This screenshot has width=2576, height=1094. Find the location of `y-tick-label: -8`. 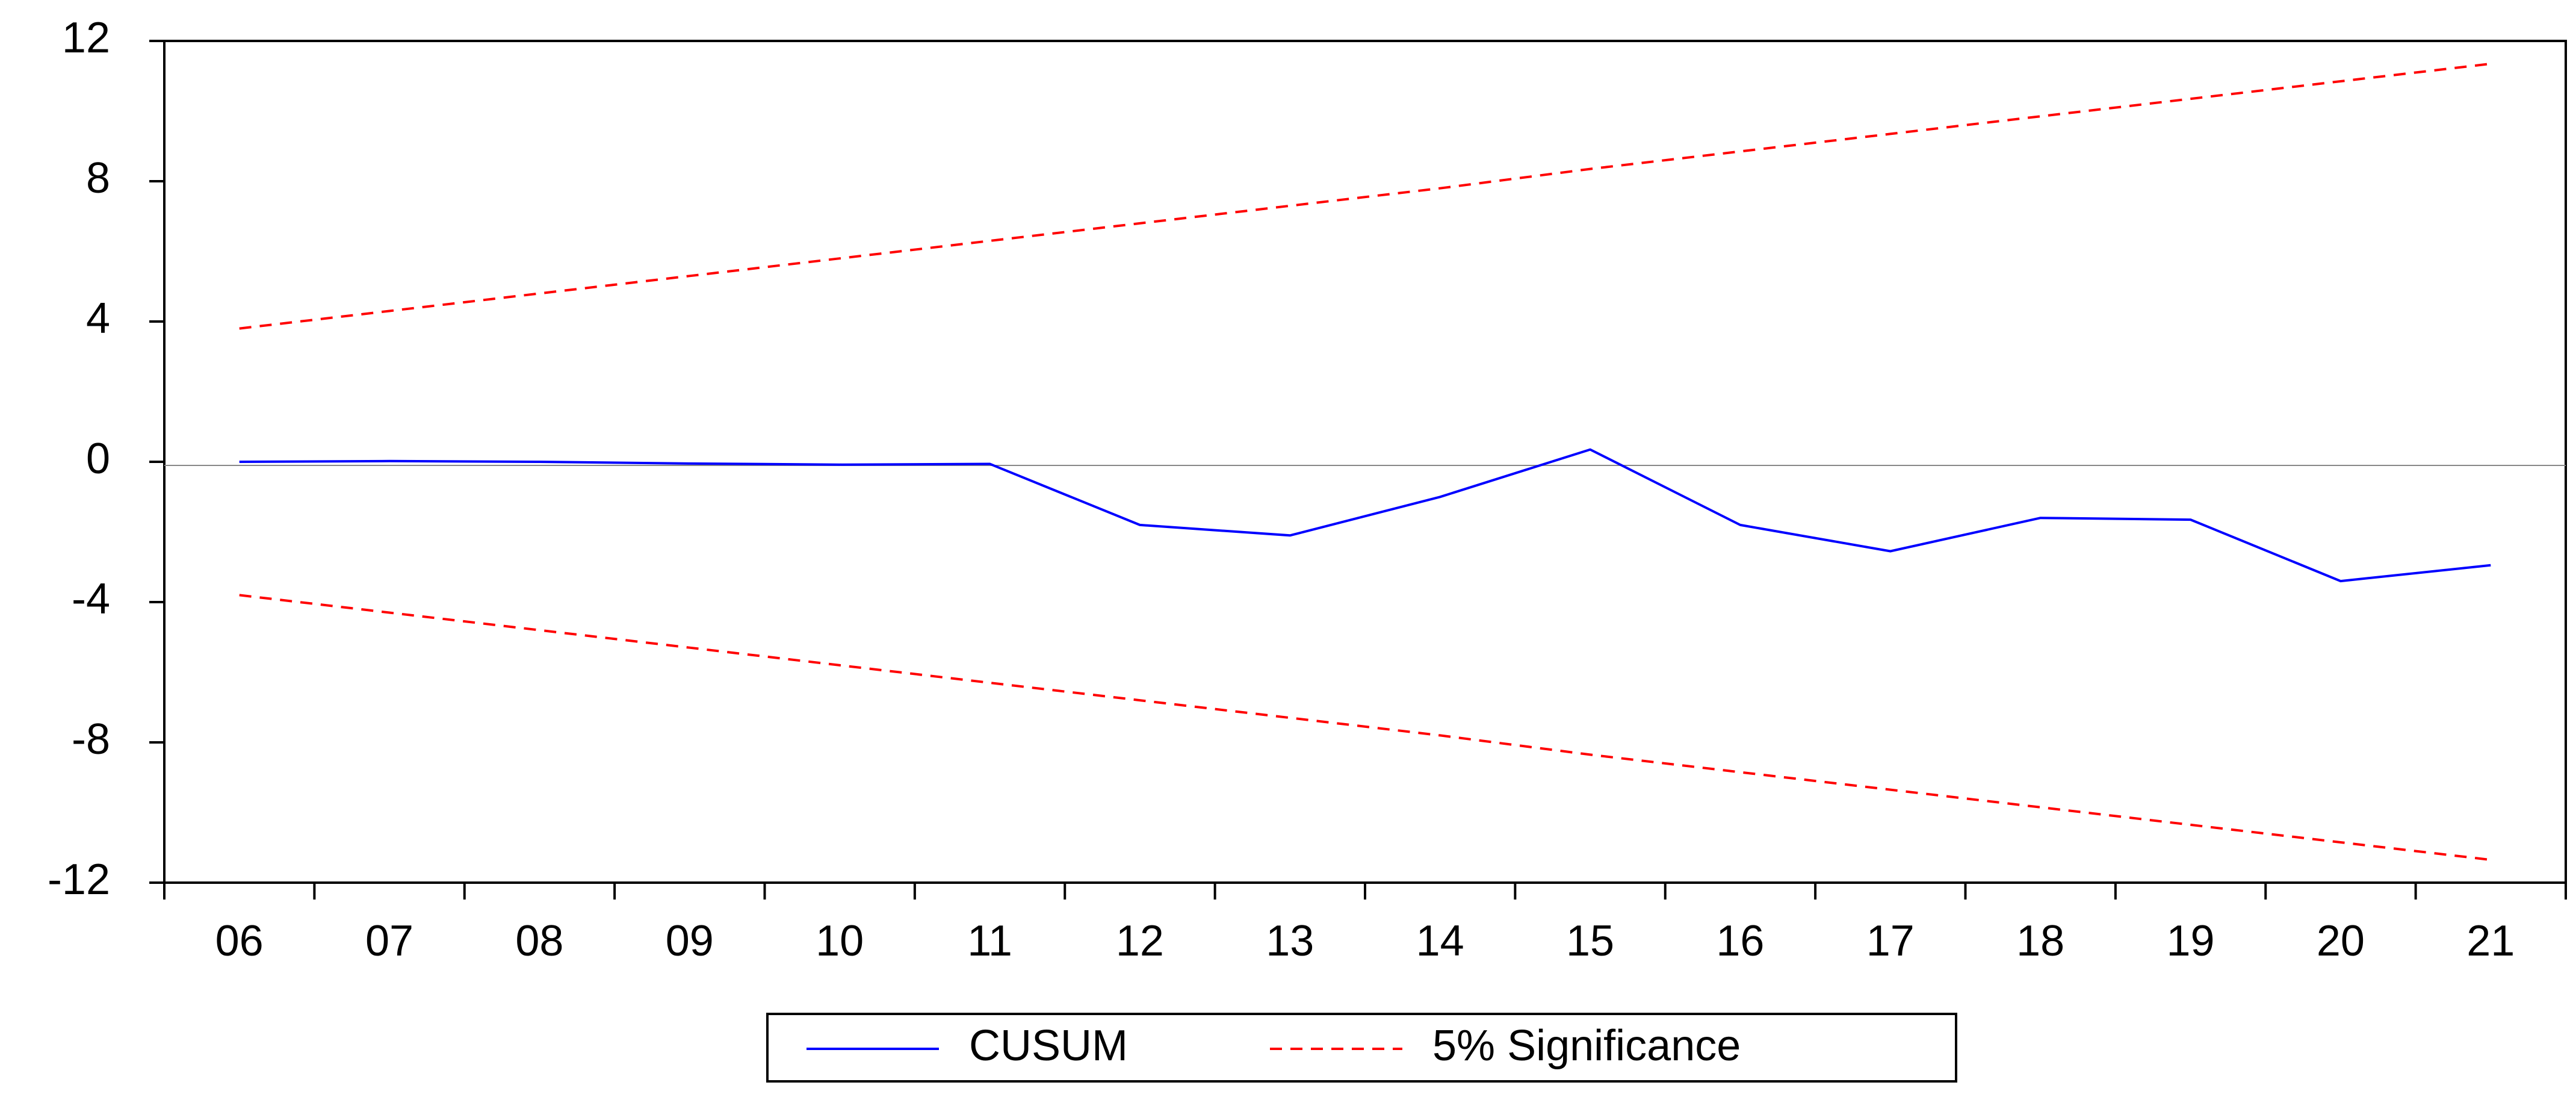

y-tick-label: -8 is located at coordinates (91, 739).